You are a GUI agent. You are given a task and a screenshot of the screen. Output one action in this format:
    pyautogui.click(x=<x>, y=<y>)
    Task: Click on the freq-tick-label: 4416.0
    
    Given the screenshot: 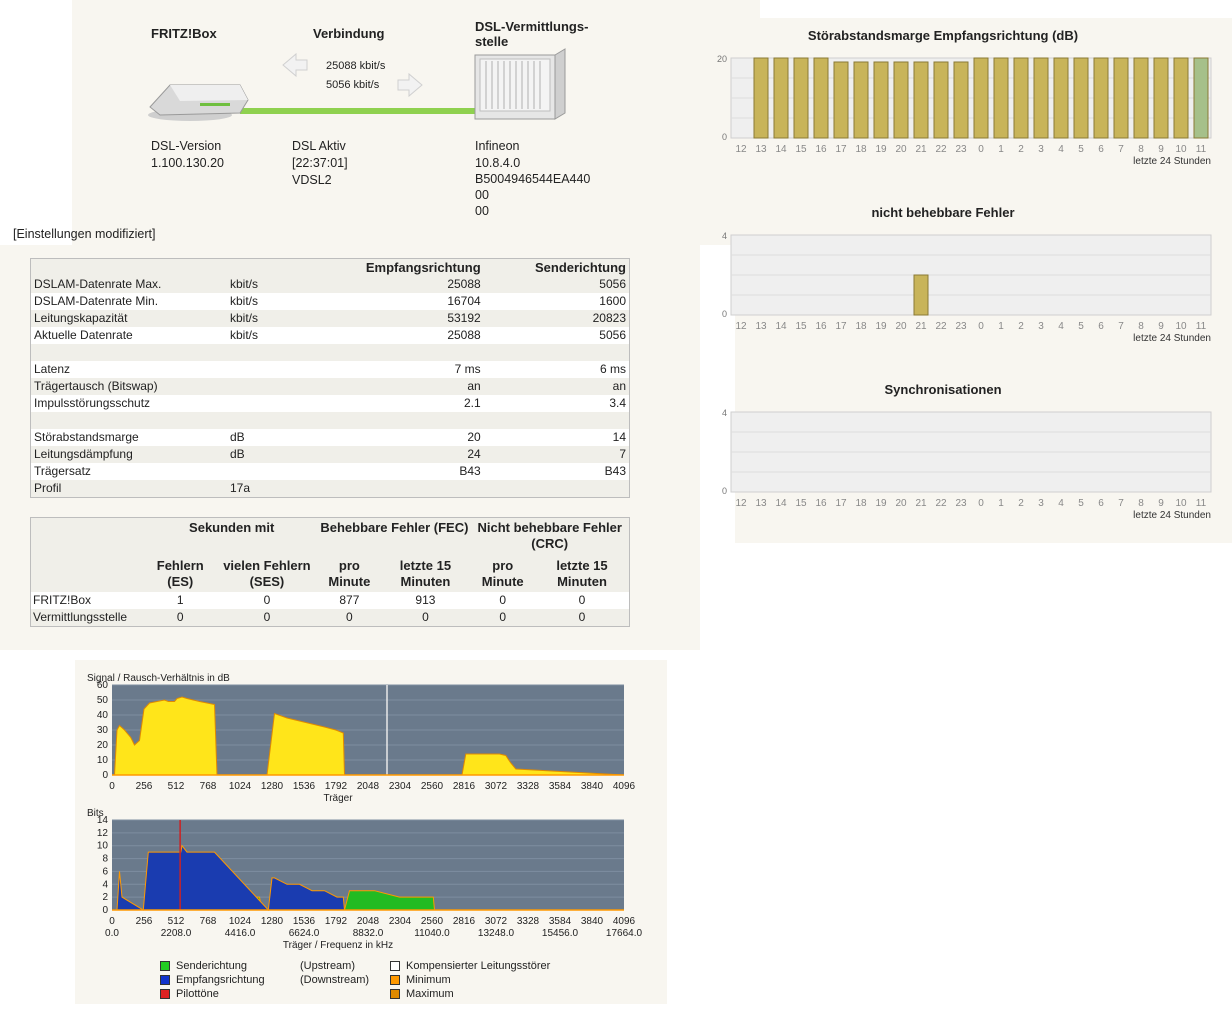 What is the action you would take?
    pyautogui.click(x=240, y=933)
    